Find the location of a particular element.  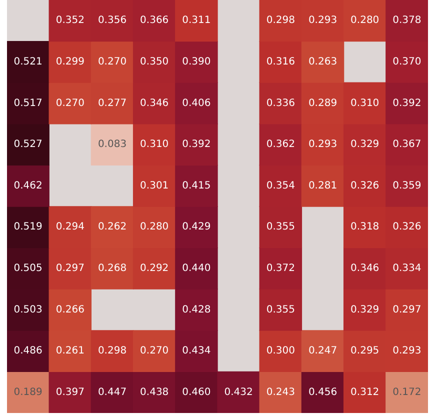

data-label: 0.294 is located at coordinates (70, 227).